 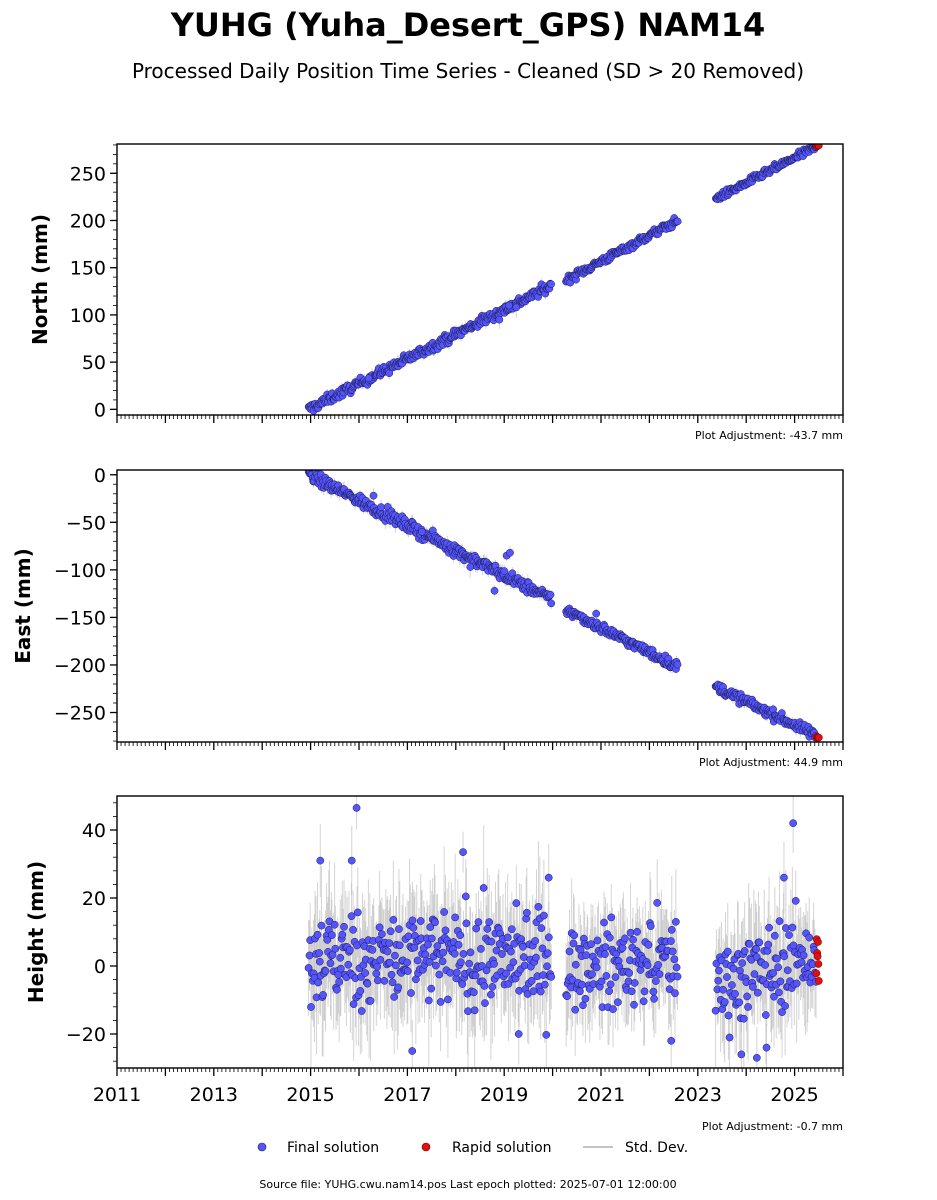 I want to click on x-tick-label: 2017, so click(x=407, y=1095).